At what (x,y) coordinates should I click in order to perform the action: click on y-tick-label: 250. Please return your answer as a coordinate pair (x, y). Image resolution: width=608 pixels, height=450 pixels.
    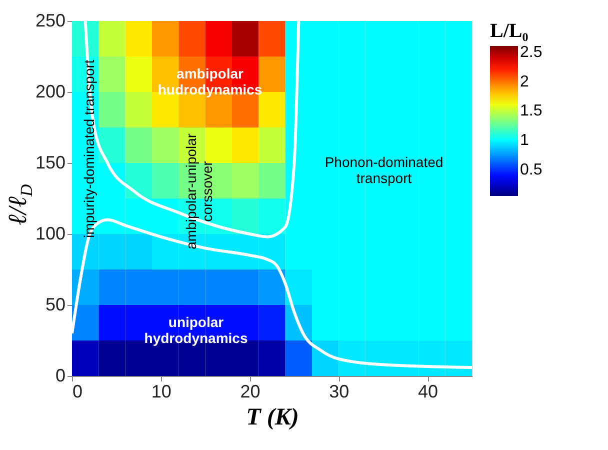
    Looking at the image, I should click on (50, 20).